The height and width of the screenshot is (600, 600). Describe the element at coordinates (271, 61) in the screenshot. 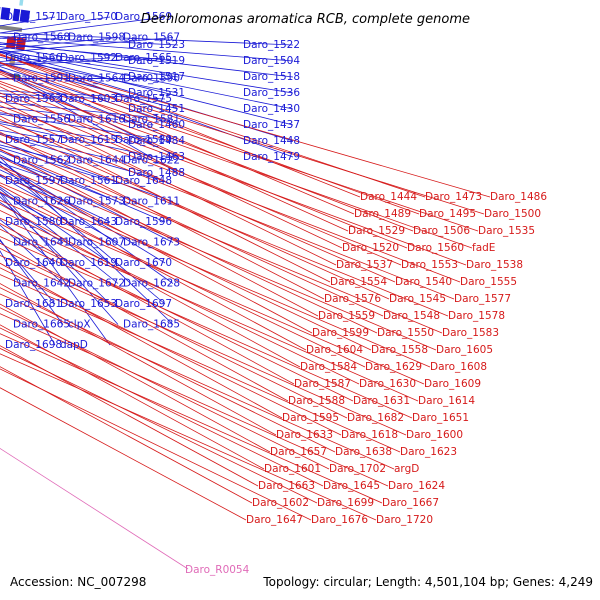

I see `gene-label: Daro_1504` at that location.